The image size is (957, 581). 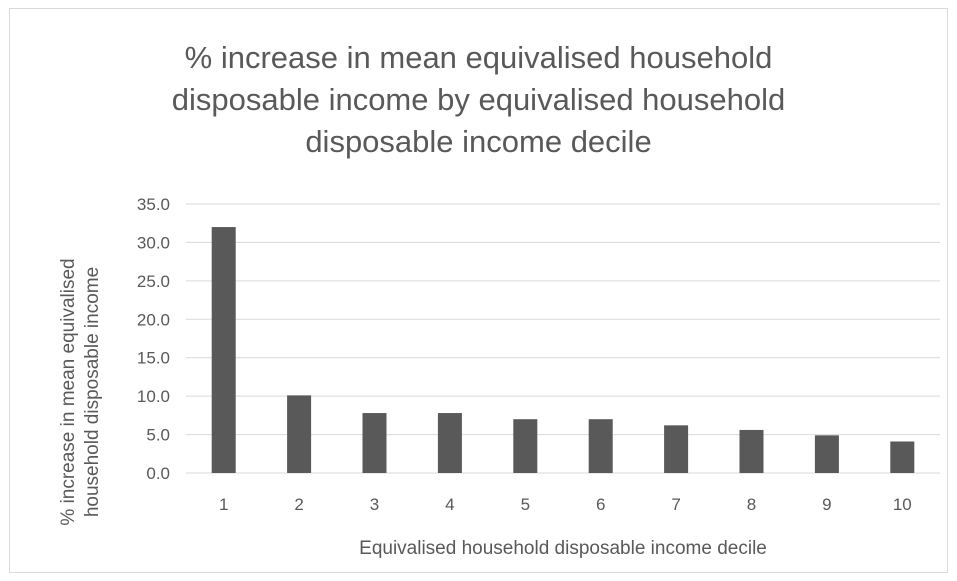 I want to click on y-axis-label-line-1: % increase in mean equivalised, so click(x=68, y=391).